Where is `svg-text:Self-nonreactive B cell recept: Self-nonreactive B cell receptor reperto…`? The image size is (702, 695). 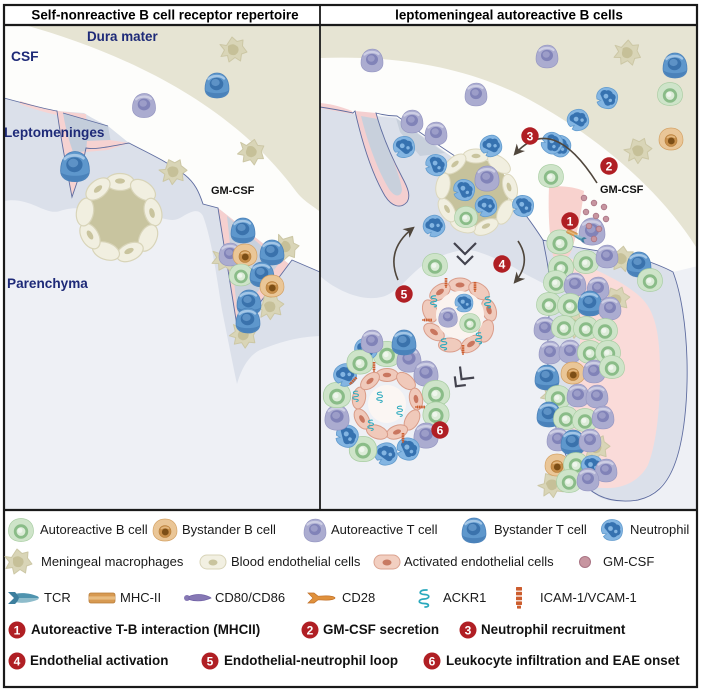
svg-text:Self-nonreactive B cell recept: Self-nonreactive B cell receptor reperto… is located at coordinates (164, 15).